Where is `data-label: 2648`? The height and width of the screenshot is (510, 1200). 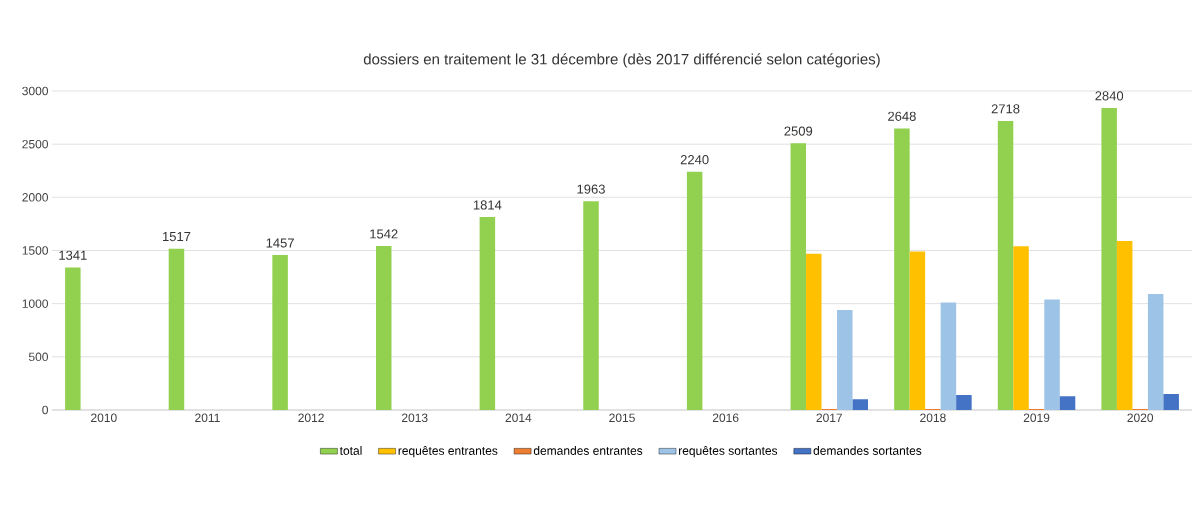 data-label: 2648 is located at coordinates (902, 116).